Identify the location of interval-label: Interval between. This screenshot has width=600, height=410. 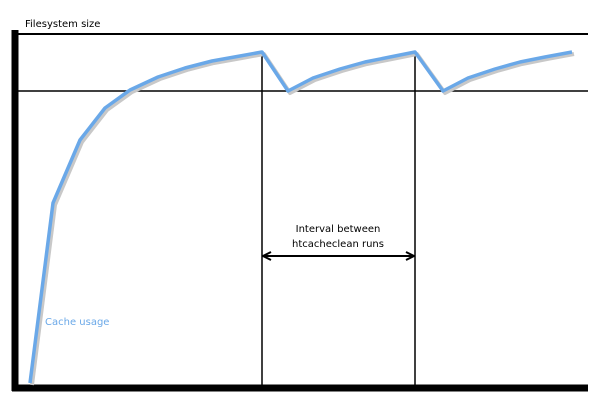
(338, 229).